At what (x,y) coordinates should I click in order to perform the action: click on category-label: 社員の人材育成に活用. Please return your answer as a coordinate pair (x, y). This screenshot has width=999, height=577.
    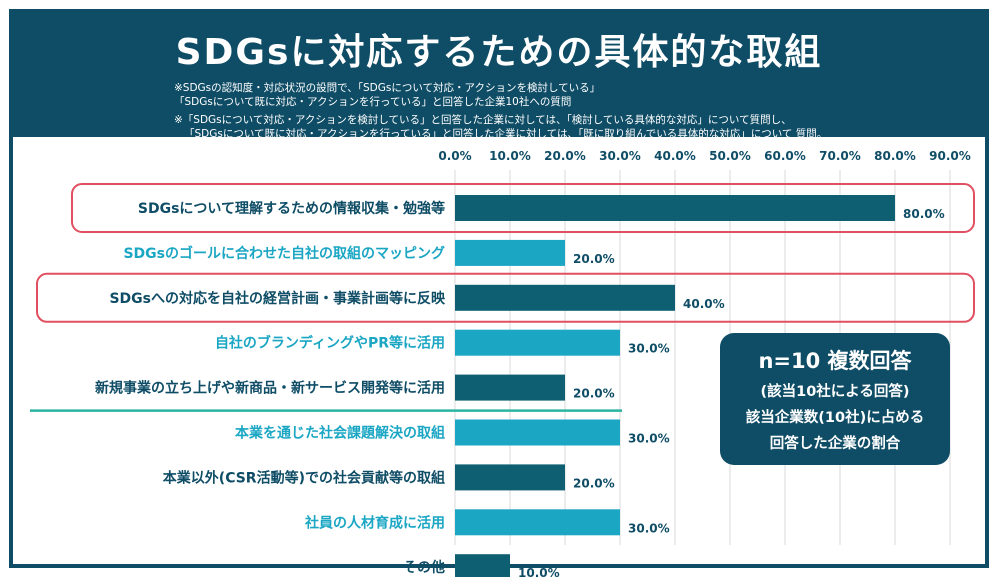
    Looking at the image, I should click on (374, 522).